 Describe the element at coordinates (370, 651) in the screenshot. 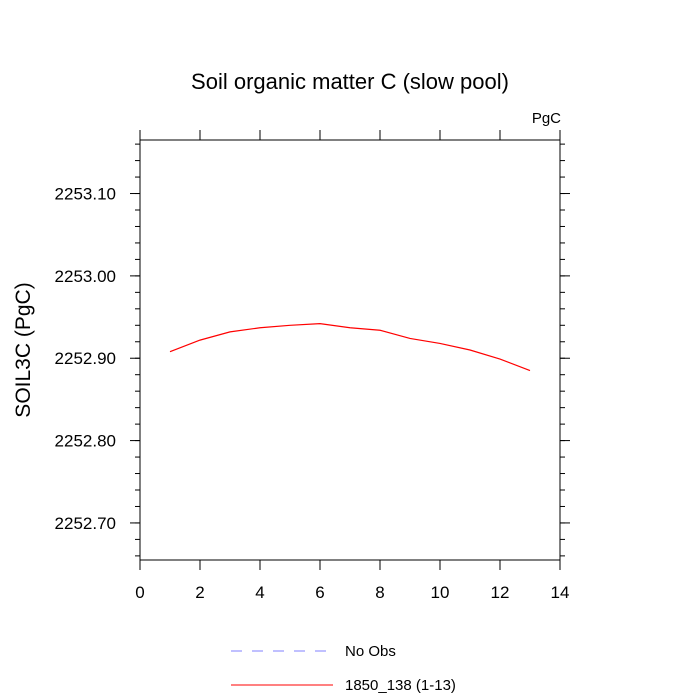

I see `legend-label: No Obs` at that location.